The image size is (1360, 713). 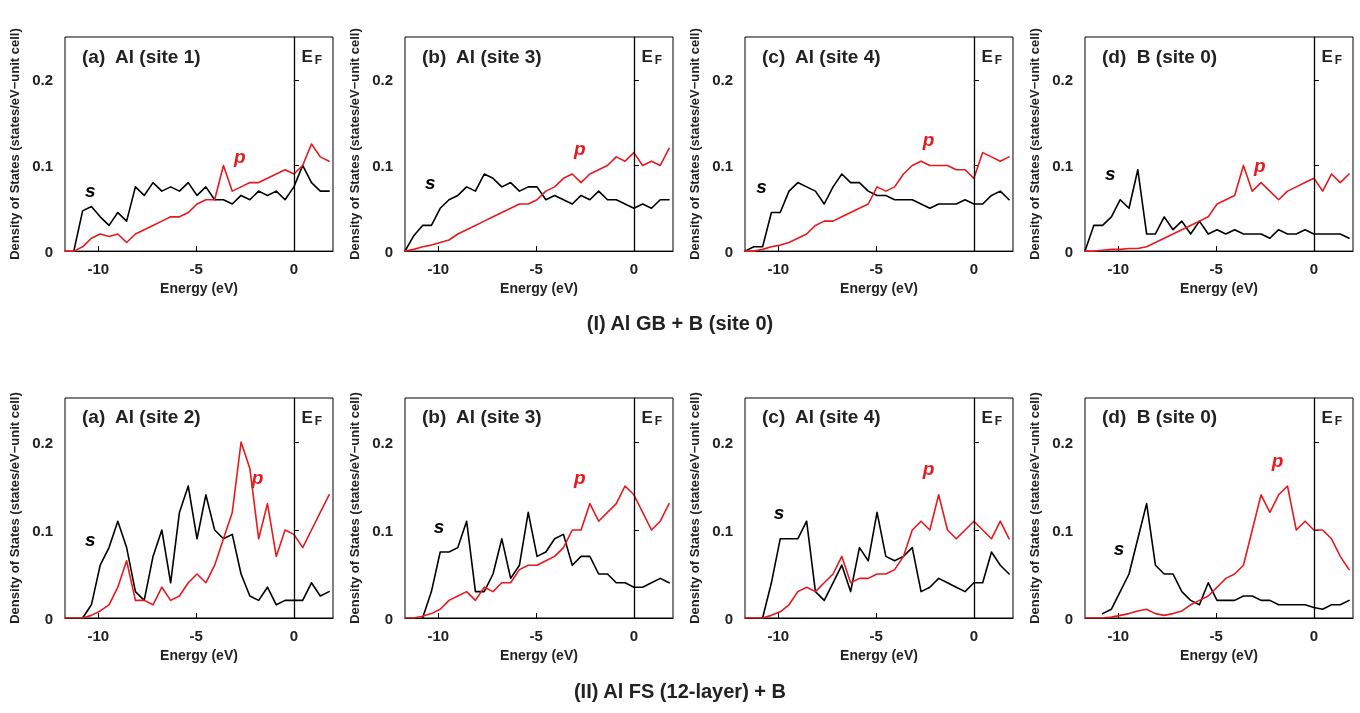 I want to click on chart-title: (a) Al (site 2), so click(x=141, y=416).